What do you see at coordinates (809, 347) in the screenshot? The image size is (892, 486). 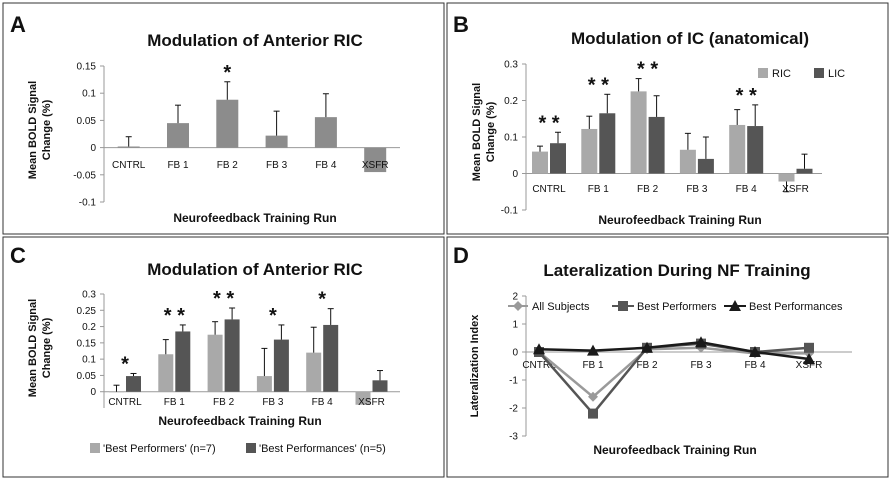 I see `data-point-square` at bounding box center [809, 347].